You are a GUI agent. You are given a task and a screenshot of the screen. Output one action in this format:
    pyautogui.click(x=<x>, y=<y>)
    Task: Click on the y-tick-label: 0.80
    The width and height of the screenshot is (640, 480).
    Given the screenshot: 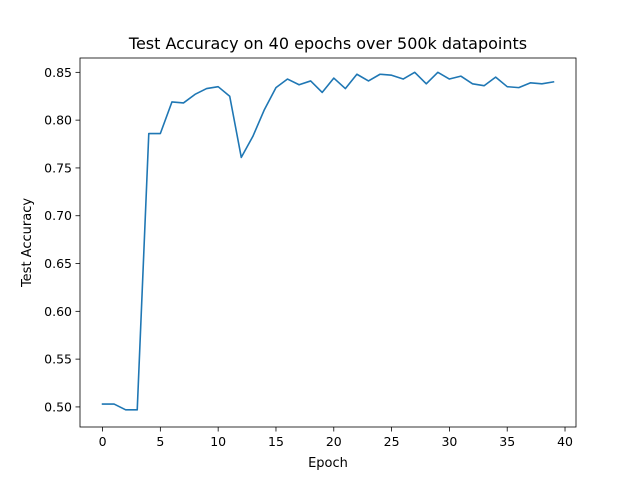 What is the action you would take?
    pyautogui.click(x=58, y=120)
    